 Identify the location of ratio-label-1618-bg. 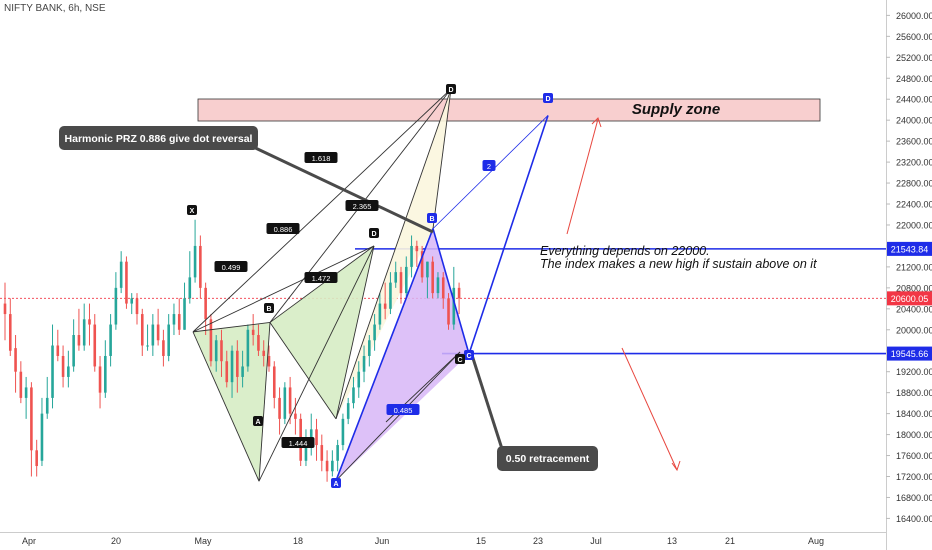
(321, 157).